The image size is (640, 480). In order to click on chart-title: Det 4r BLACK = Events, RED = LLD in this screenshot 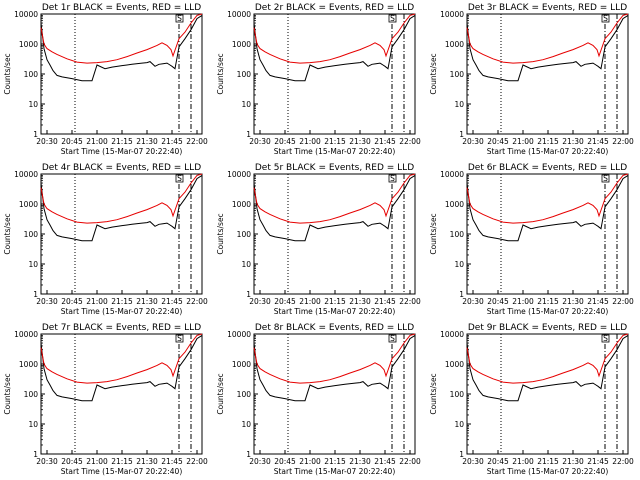, I will do `click(121, 168)`.